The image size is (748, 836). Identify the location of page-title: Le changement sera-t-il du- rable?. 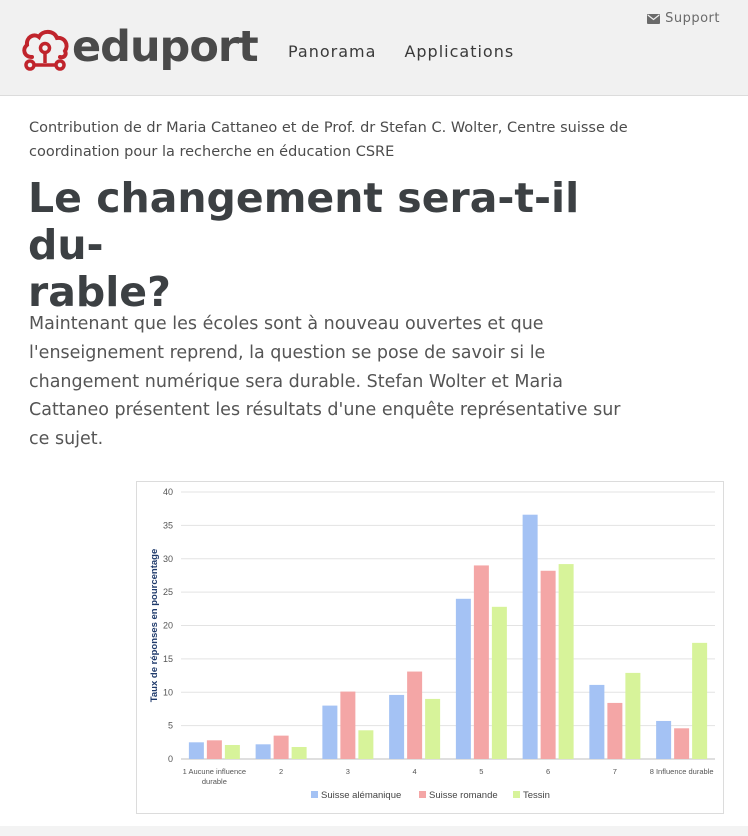
(338, 245).